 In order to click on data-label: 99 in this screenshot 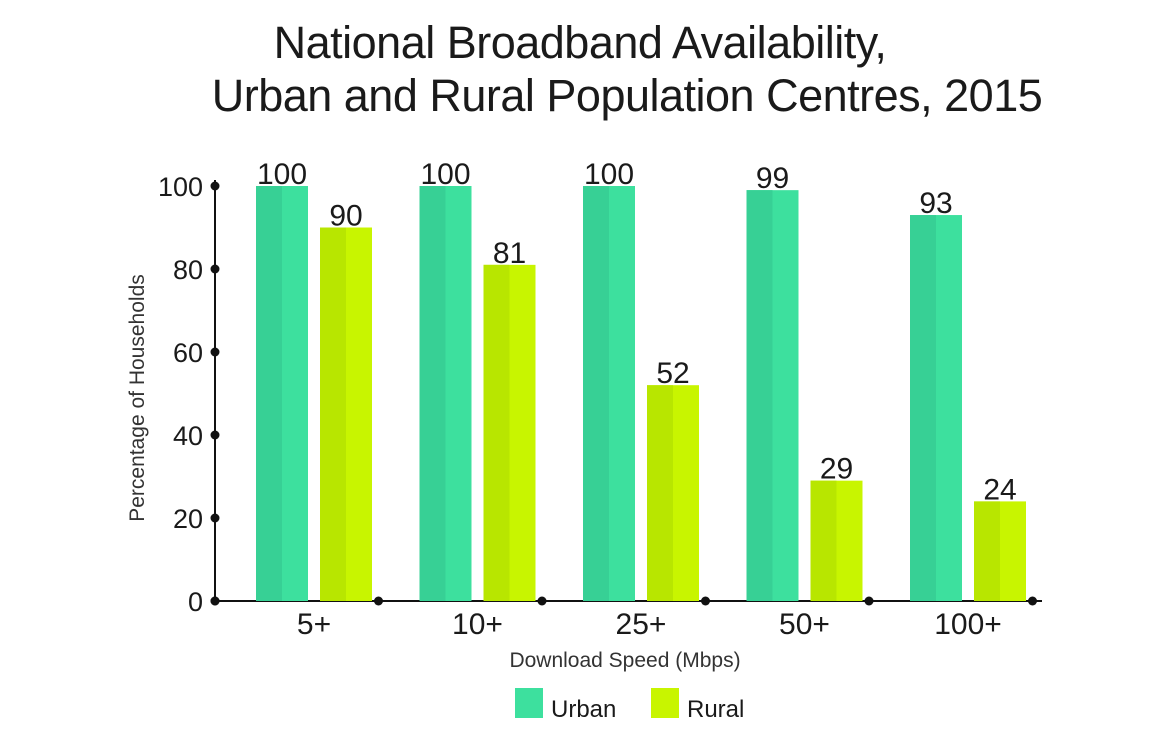, I will do `click(772, 178)`.